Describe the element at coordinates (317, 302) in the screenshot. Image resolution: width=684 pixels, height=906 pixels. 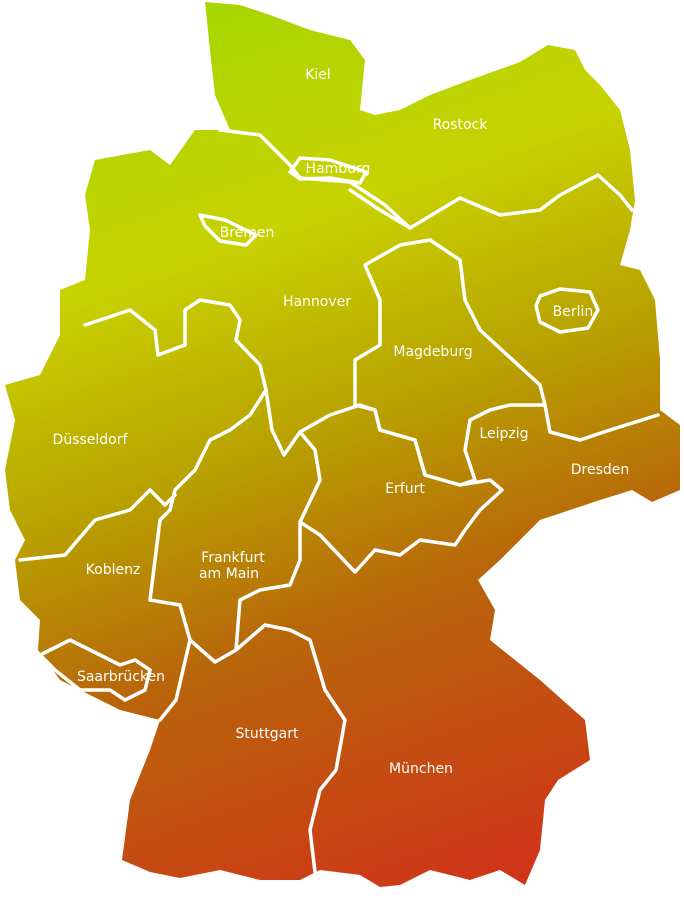
I see `label-hannover: Hannover` at that location.